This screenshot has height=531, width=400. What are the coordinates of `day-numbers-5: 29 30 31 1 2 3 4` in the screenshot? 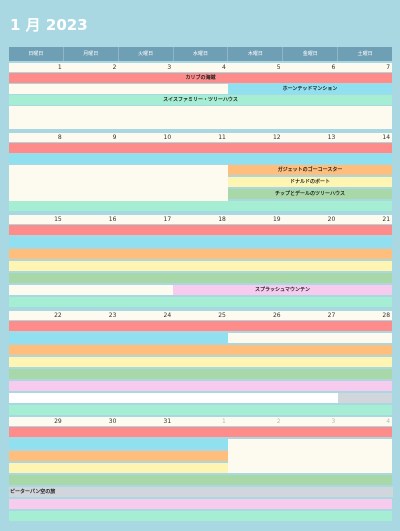 It's located at (201, 421).